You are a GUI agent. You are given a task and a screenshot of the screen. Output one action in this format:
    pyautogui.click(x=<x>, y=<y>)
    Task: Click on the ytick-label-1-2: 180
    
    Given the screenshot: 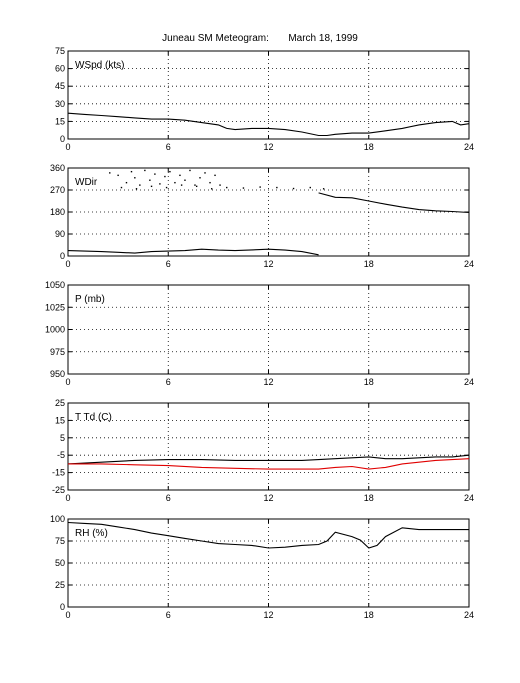 What is the action you would take?
    pyautogui.click(x=57, y=212)
    